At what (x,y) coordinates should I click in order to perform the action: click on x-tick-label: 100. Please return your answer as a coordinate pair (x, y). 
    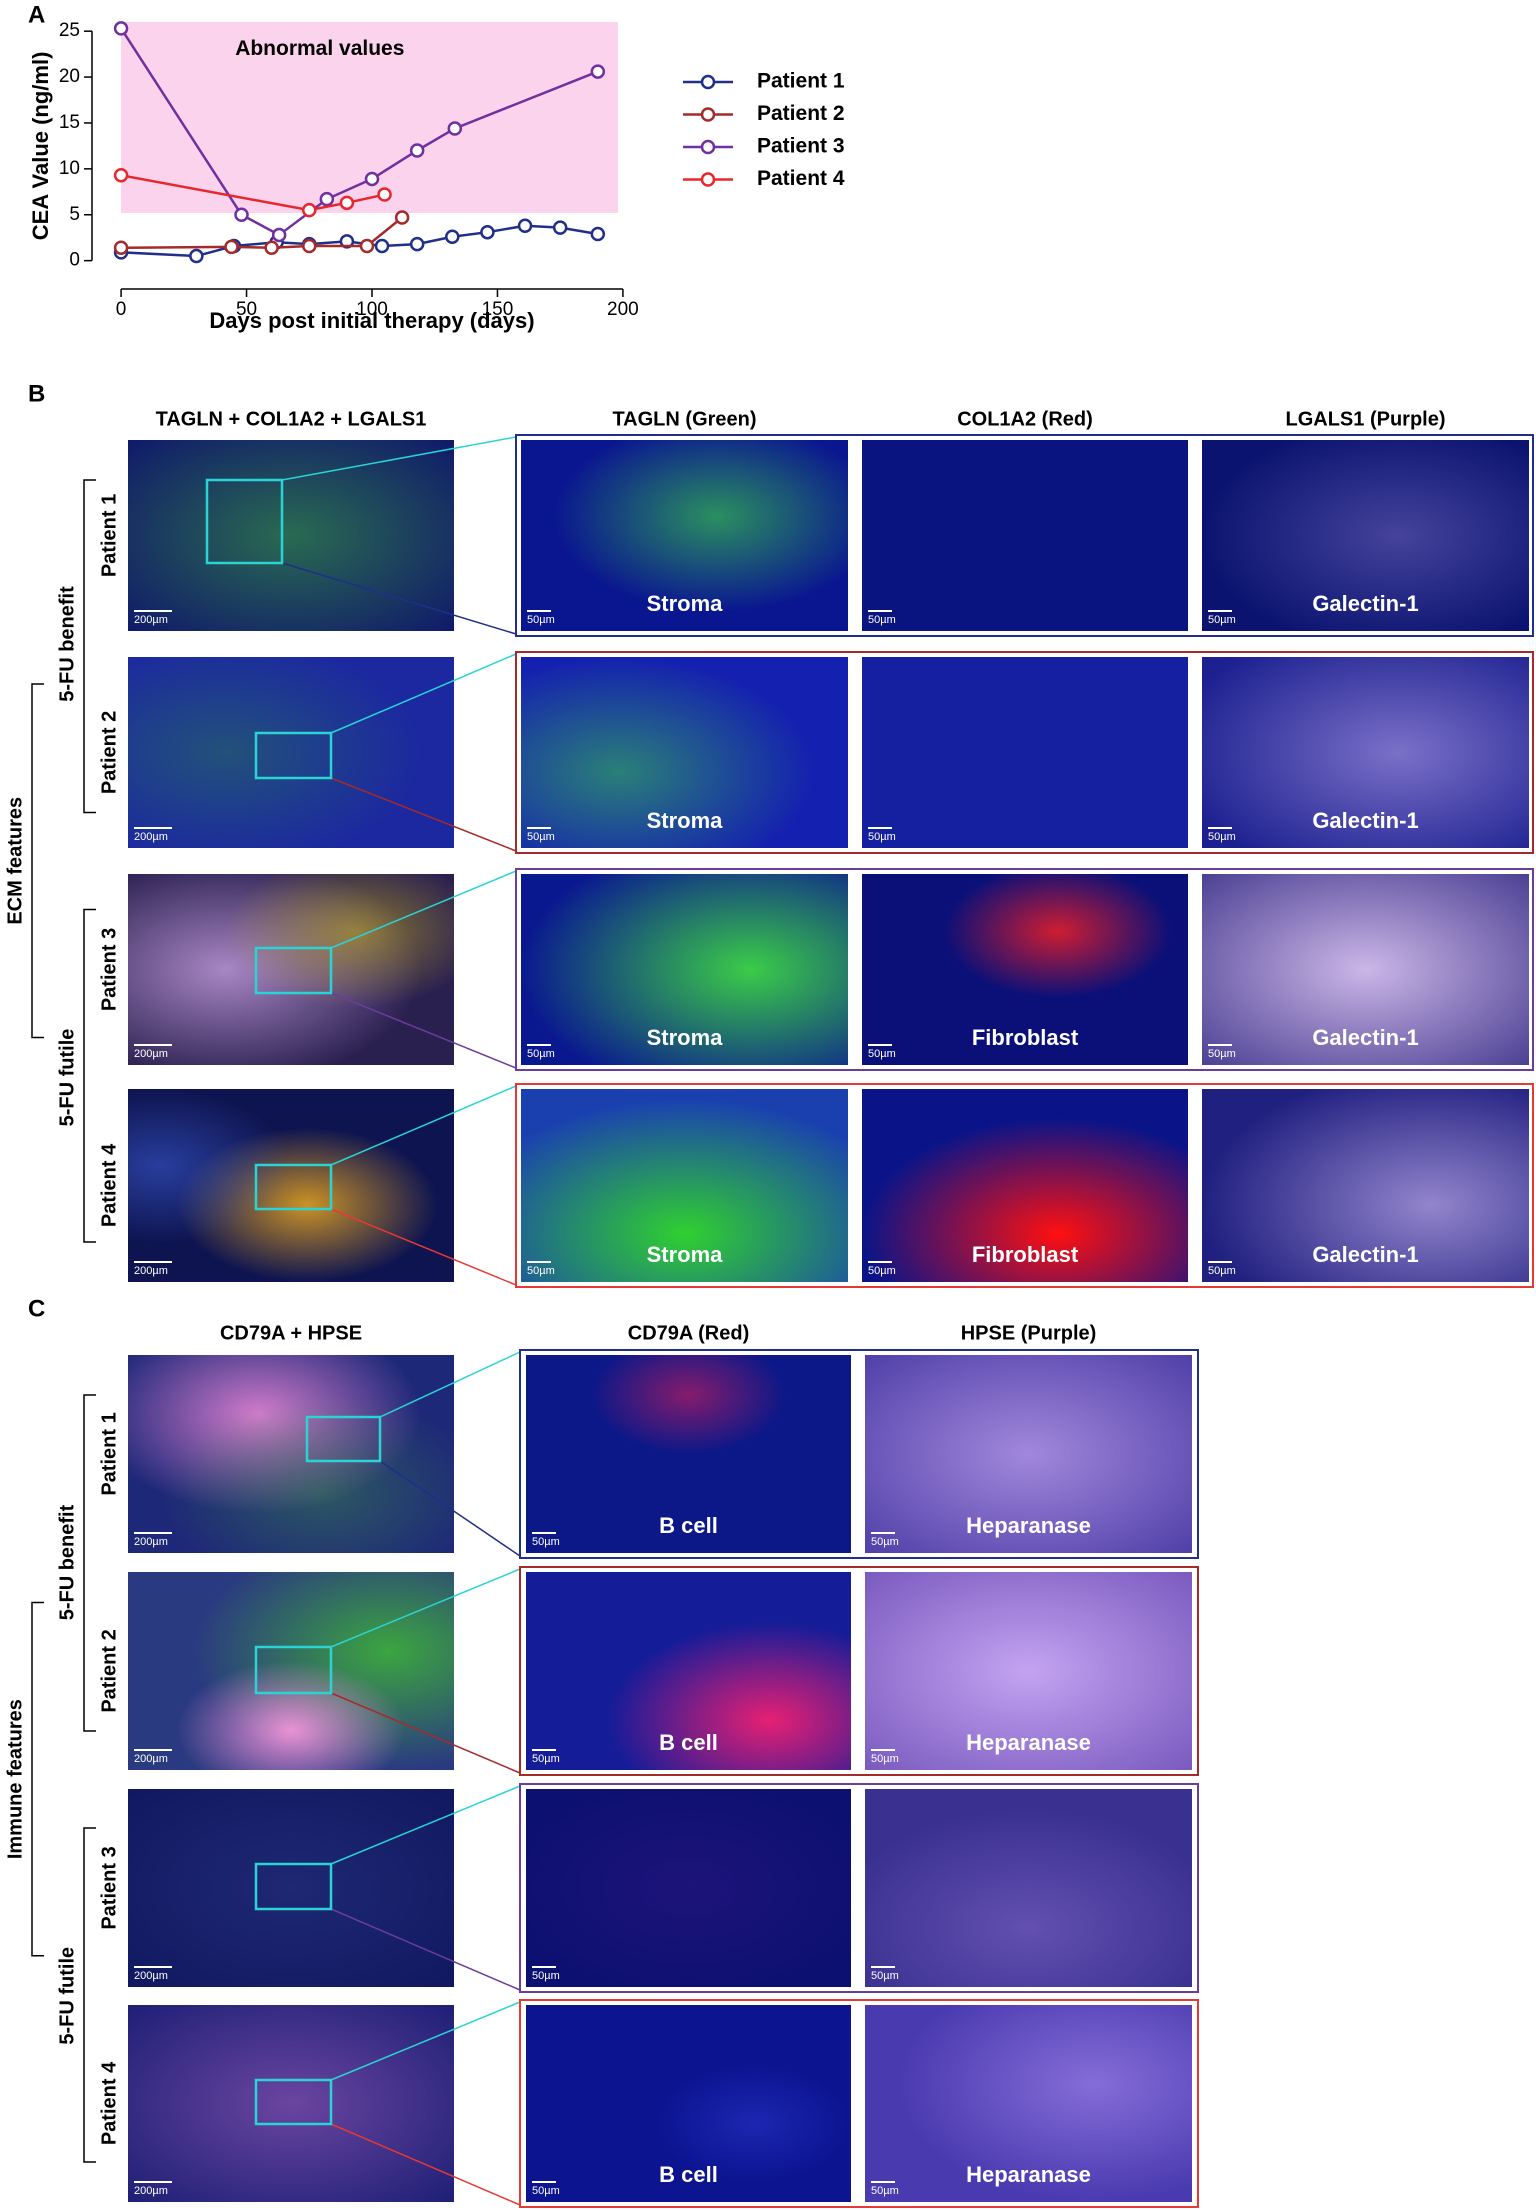
    Looking at the image, I should click on (372, 309).